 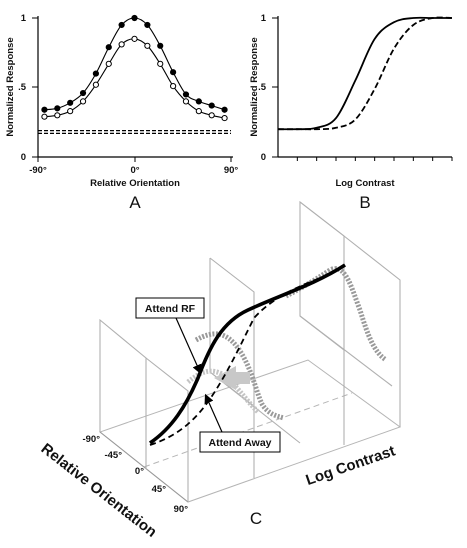 I want to click on c-tick-45: 45°, so click(x=159, y=489).